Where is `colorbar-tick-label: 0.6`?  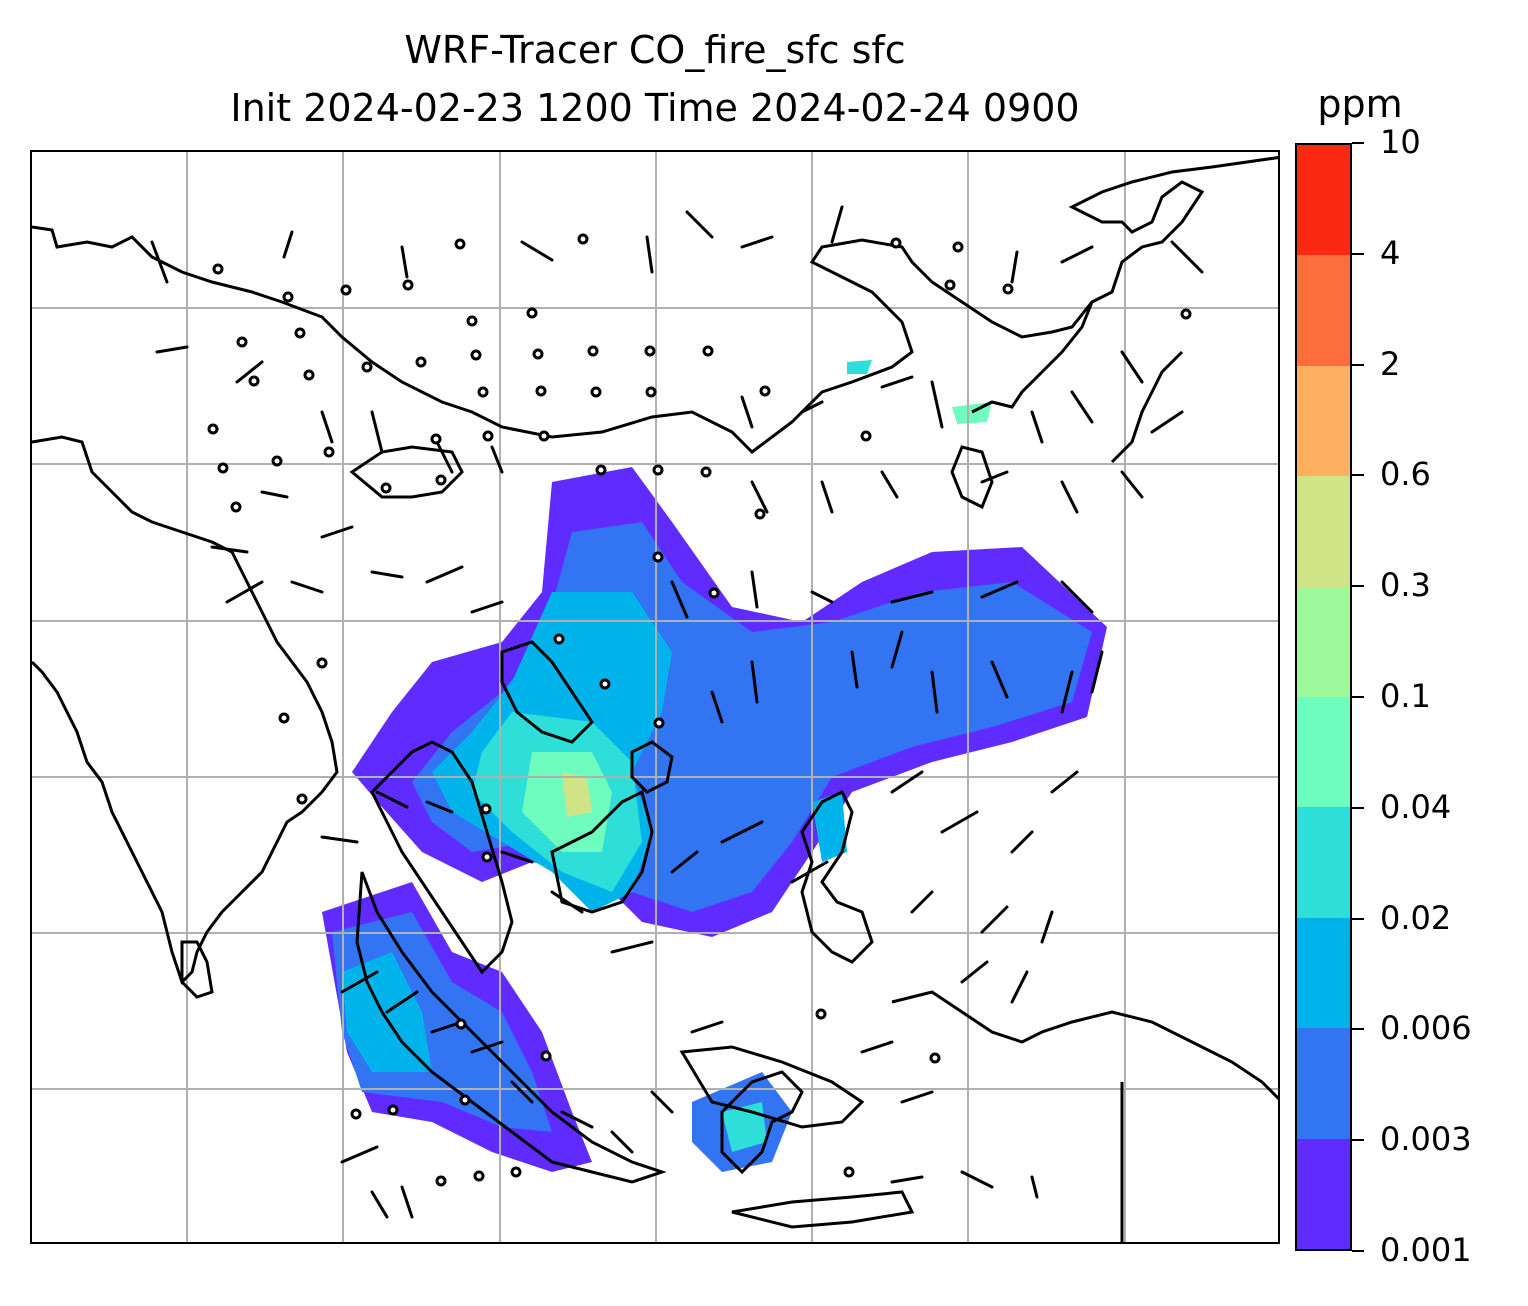
colorbar-tick-label: 0.6 is located at coordinates (1405, 474).